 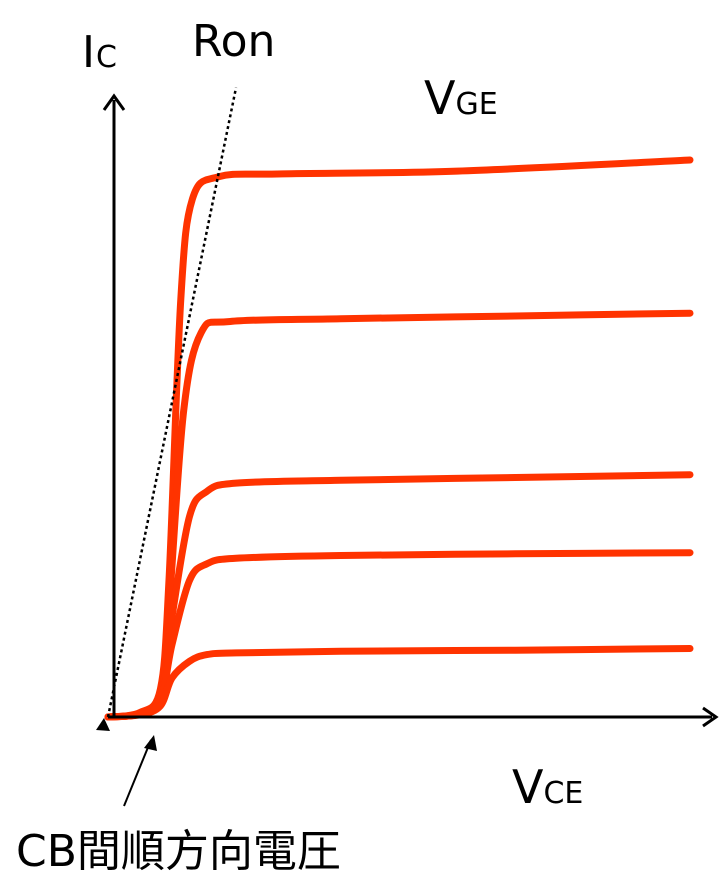 I want to click on y-axis-arrowhead, so click(x=114, y=102).